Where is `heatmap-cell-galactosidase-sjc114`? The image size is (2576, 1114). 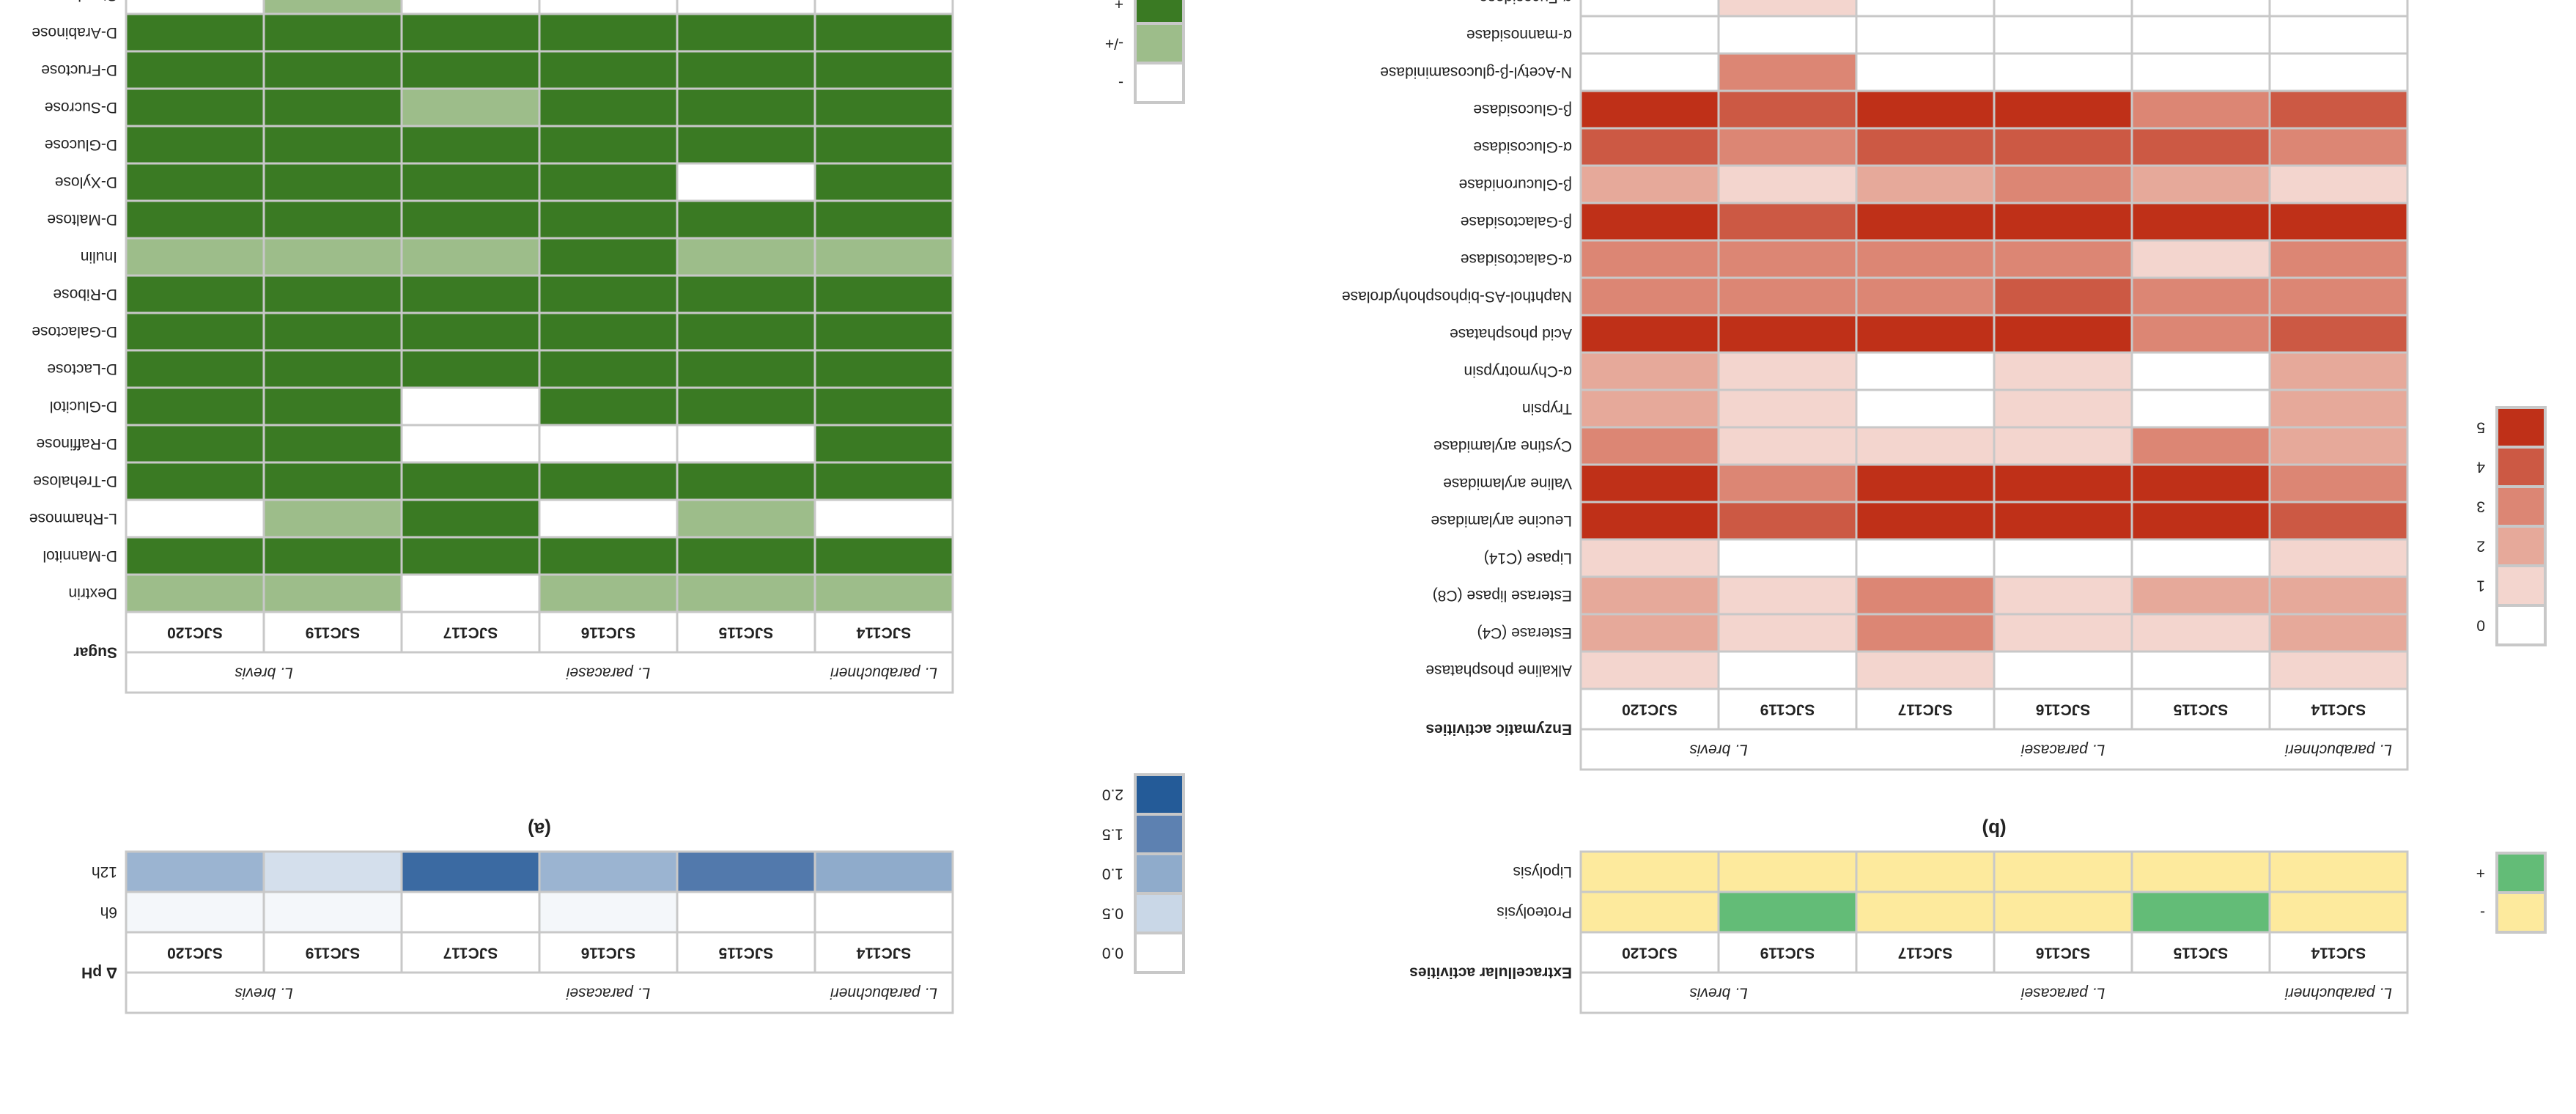 heatmap-cell-galactosidase-sjc114 is located at coordinates (2338, 259).